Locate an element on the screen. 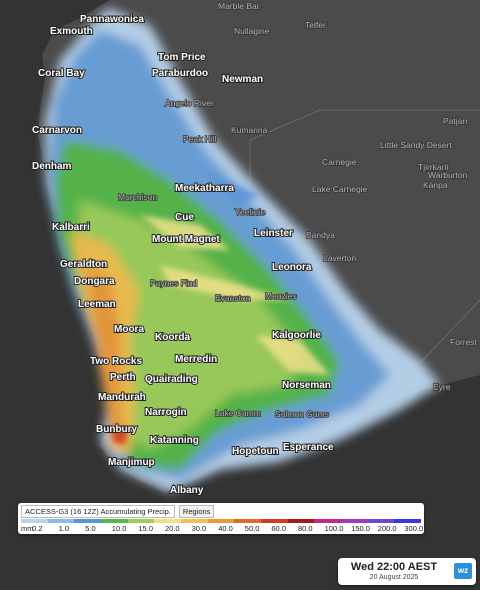 This screenshot has height=590, width=480. time-box: Wed 22:00 AEST 20 August 2025 wz is located at coordinates (407, 571).